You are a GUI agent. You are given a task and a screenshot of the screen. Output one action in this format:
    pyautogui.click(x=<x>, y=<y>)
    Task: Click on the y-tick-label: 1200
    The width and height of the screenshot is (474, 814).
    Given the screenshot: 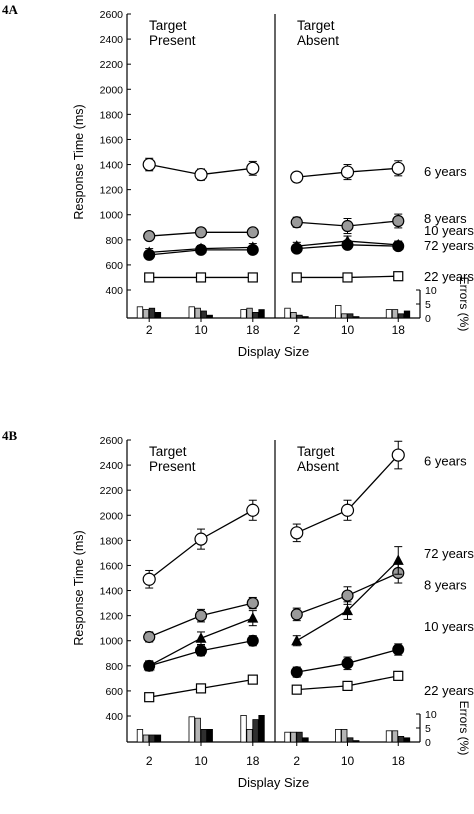 What is the action you would take?
    pyautogui.click(x=112, y=617)
    